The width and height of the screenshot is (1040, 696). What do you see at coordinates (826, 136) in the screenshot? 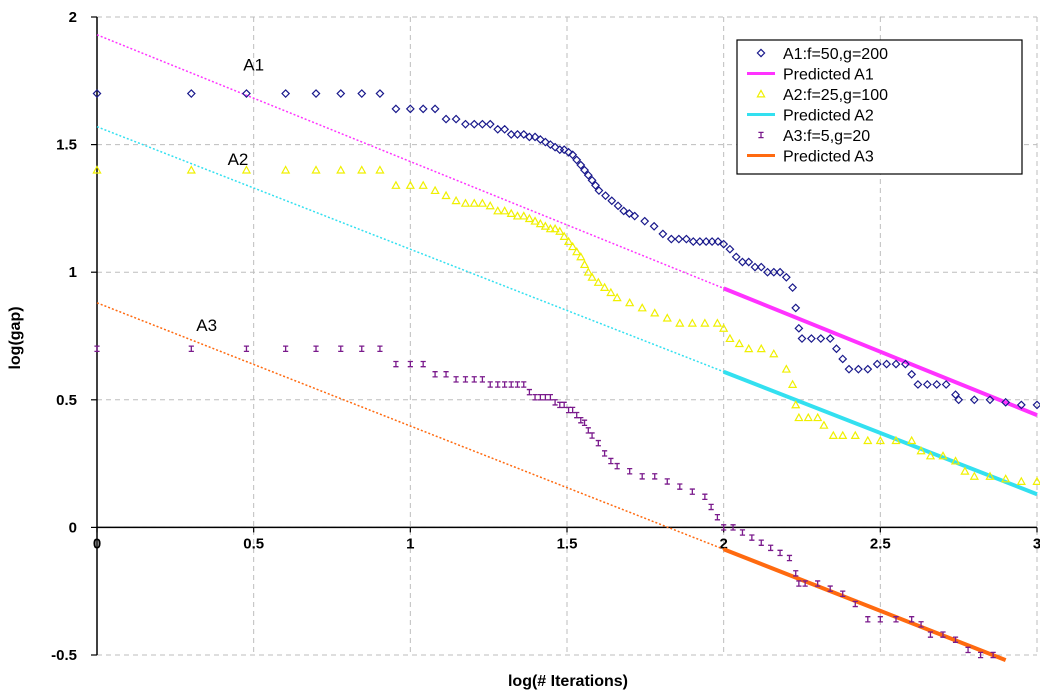
I see `legend-entry-label: A3:f=5,g=20` at bounding box center [826, 136].